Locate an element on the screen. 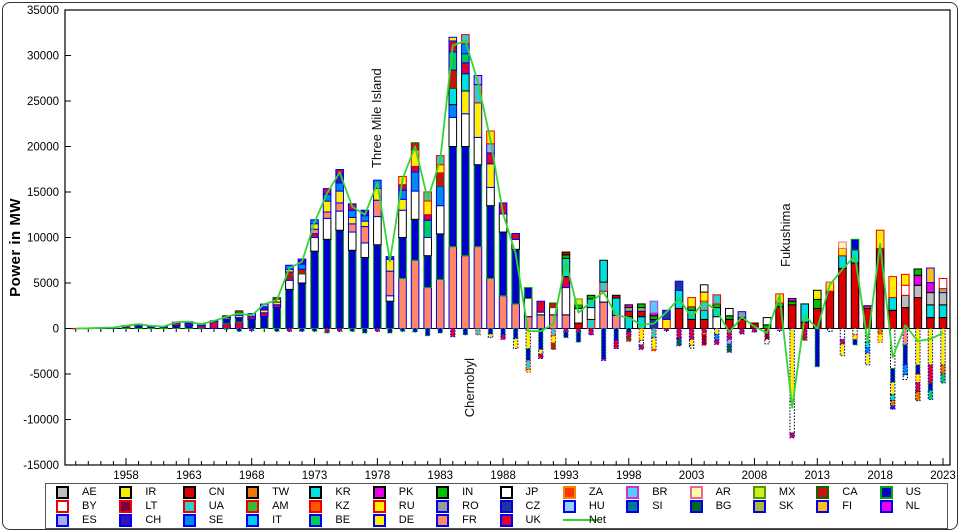 This screenshot has height=532, width=960. legend-item-cz: CZ is located at coordinates (531, 507).